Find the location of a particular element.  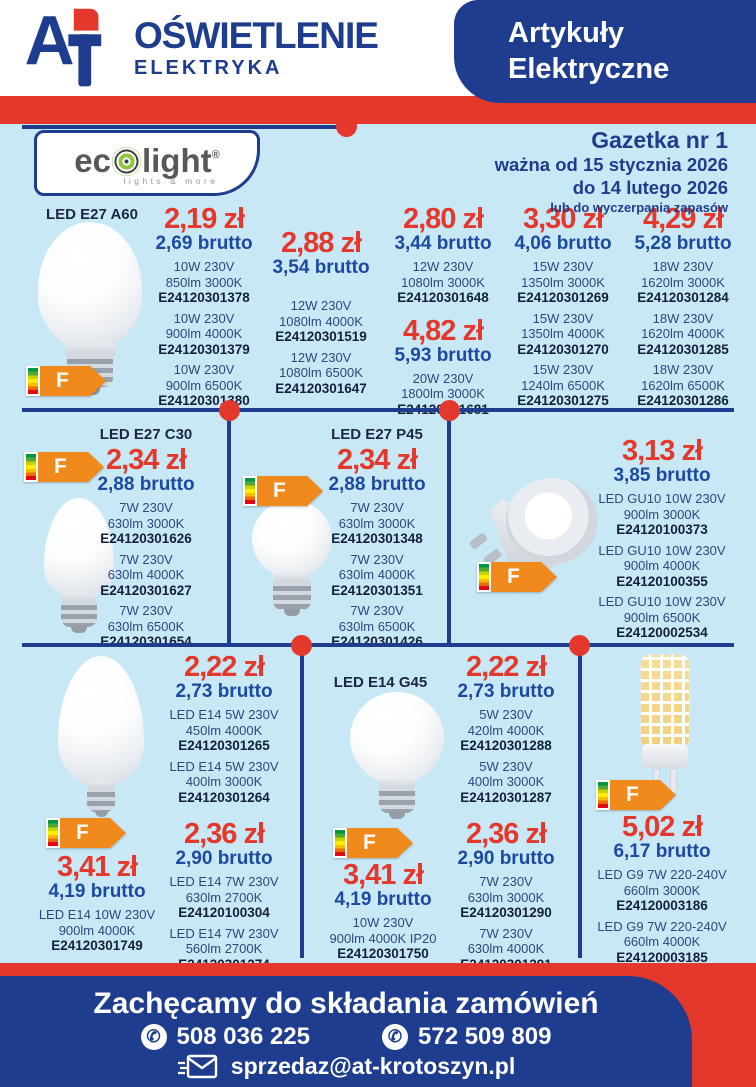

phone-contact-2: ✆ 572 509 809 is located at coordinates (466, 1037).